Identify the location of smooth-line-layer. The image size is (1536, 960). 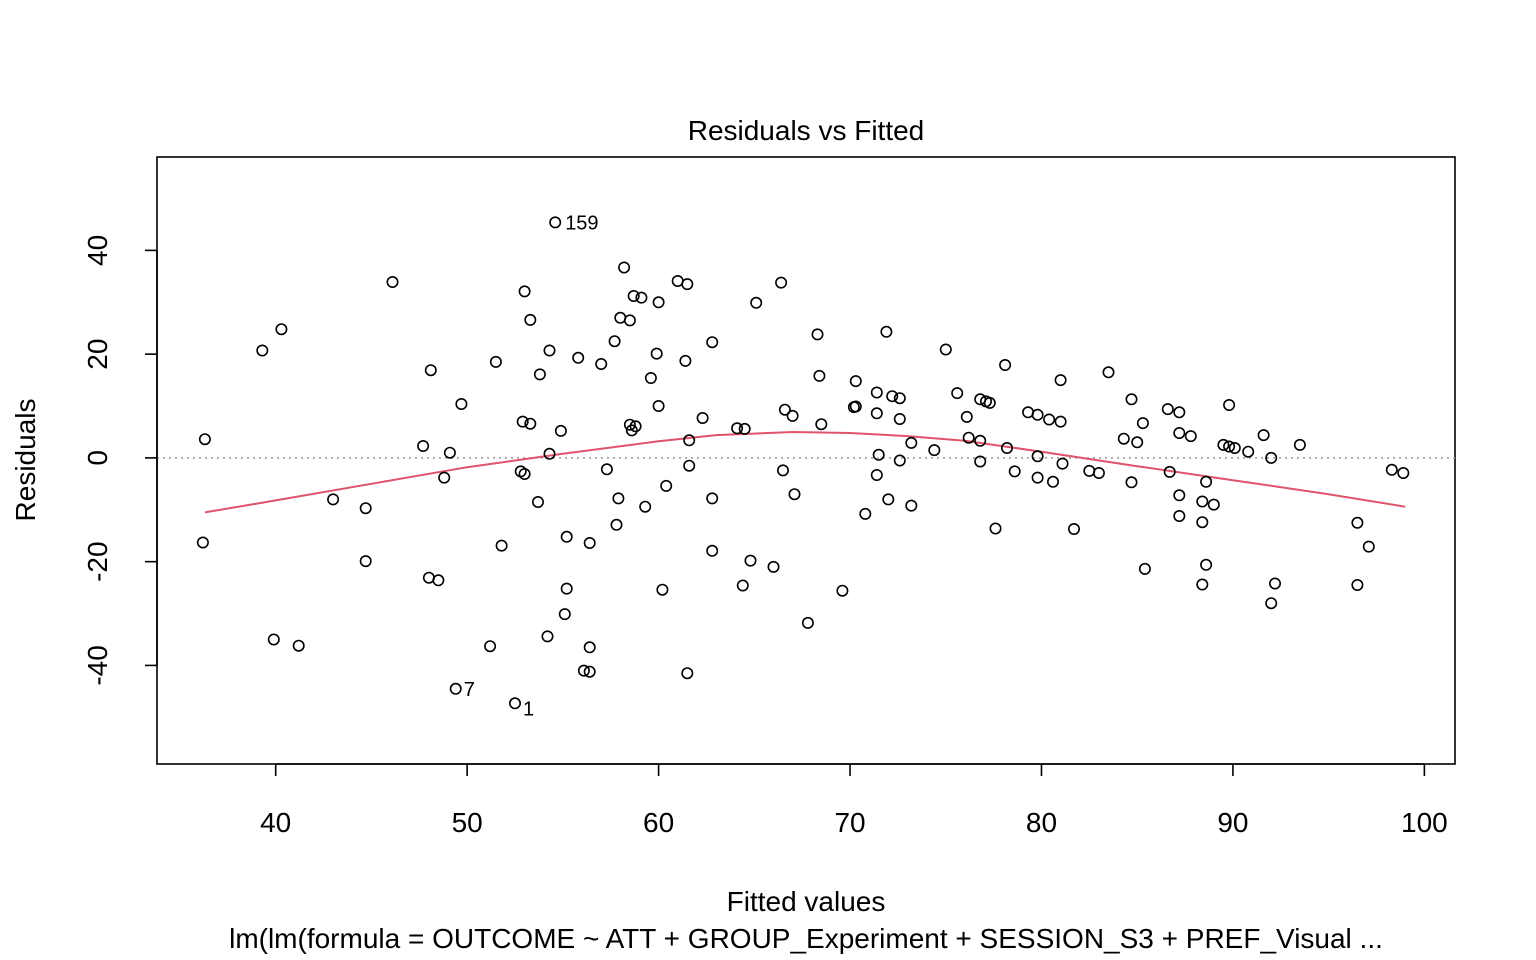
(805, 472).